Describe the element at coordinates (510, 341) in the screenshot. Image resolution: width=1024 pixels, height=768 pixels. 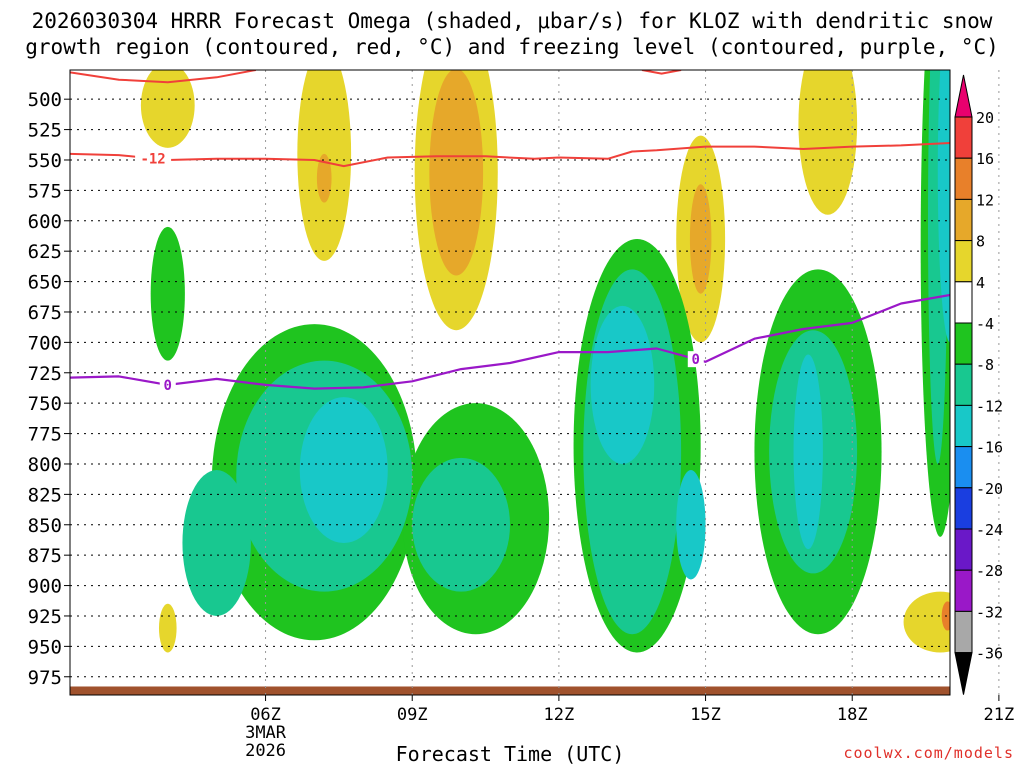
I see `freezing-level-line` at that location.